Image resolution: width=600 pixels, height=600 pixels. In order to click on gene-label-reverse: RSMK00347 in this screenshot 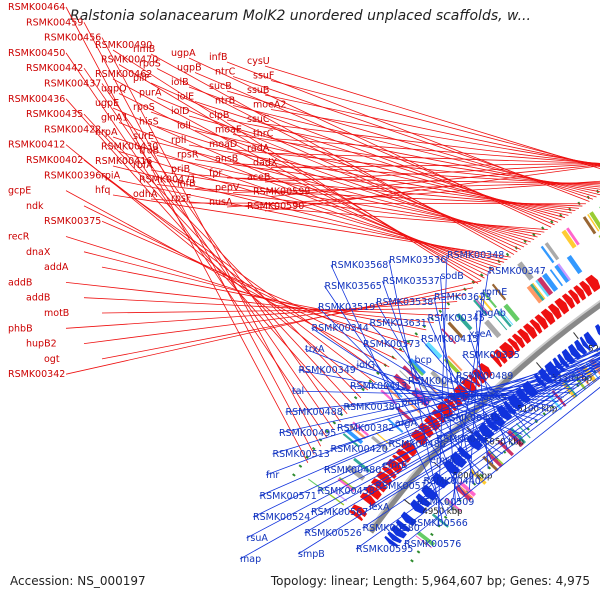, I will do `click(517, 271)`.